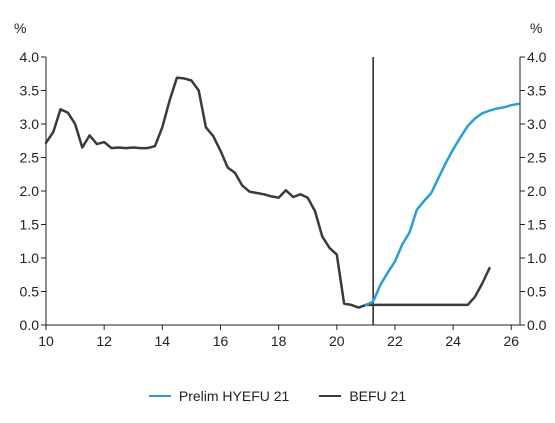 Image resolution: width=555 pixels, height=423 pixels. I want to click on left-y-tick-label: 3.0, so click(30, 124).